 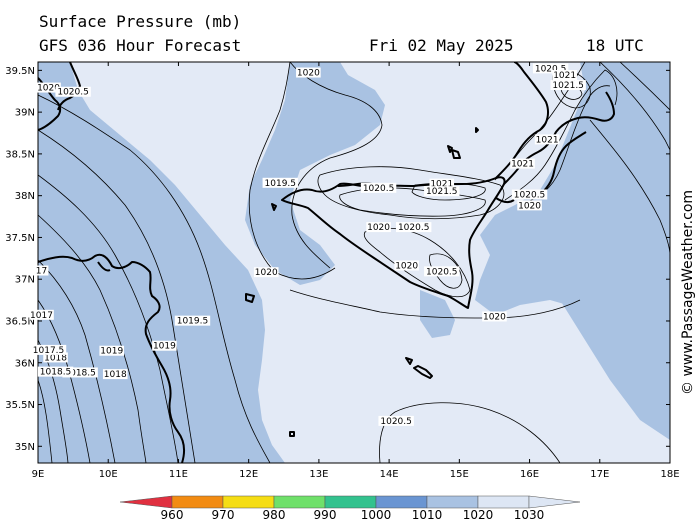 What do you see at coordinates (20, 71) in the screenshot?
I see `lat-tick-label: 39.5N` at bounding box center [20, 71].